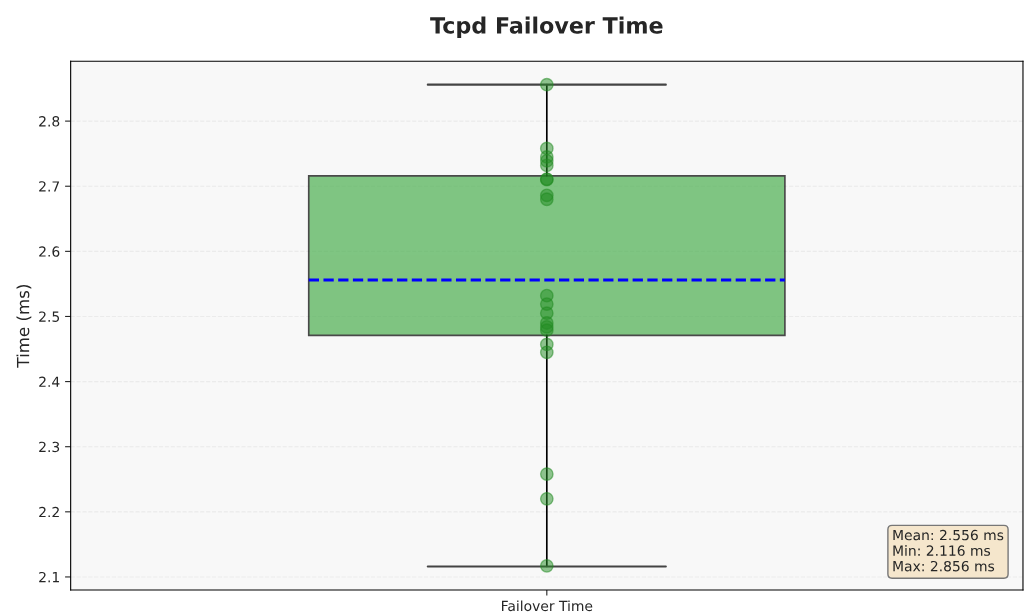 The width and height of the screenshot is (1024, 612). What do you see at coordinates (49, 316) in the screenshot?
I see `y-tick-label: 2.5` at bounding box center [49, 316].